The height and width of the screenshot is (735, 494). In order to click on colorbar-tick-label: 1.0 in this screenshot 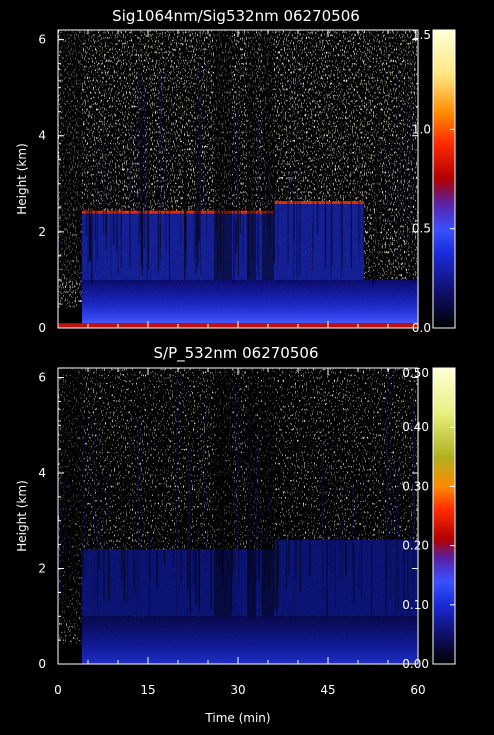, I will do `click(421, 129)`.